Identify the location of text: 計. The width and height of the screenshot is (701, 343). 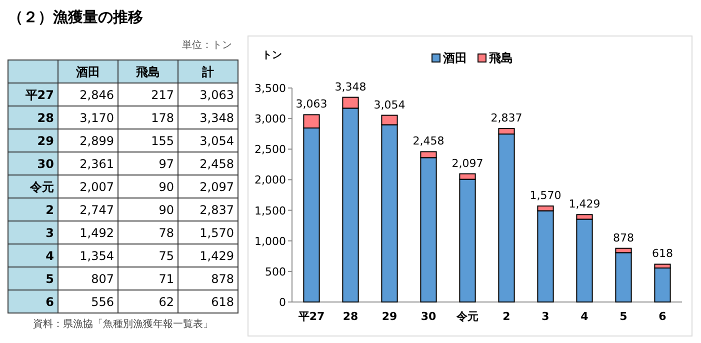
(207, 72).